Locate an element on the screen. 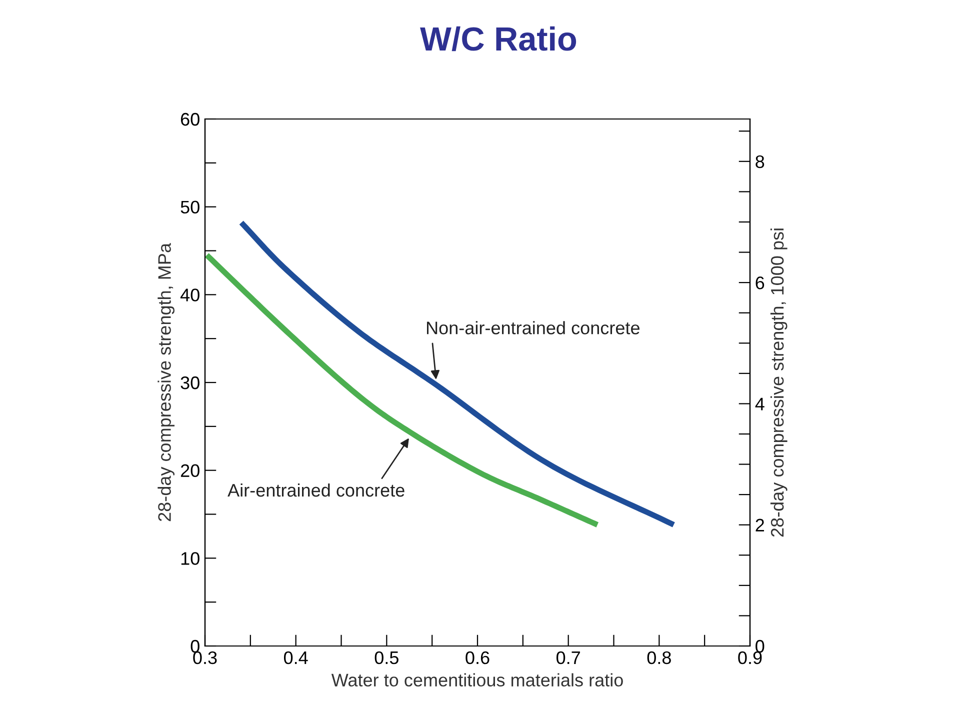 The width and height of the screenshot is (959, 721). y2-tick-label: 6 is located at coordinates (760, 283).